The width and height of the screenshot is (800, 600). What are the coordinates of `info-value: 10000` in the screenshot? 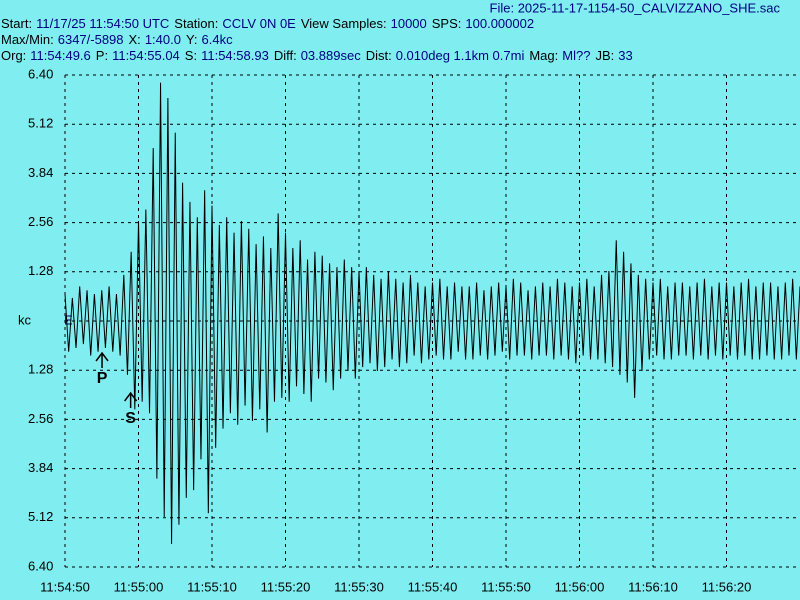 It's located at (409, 23).